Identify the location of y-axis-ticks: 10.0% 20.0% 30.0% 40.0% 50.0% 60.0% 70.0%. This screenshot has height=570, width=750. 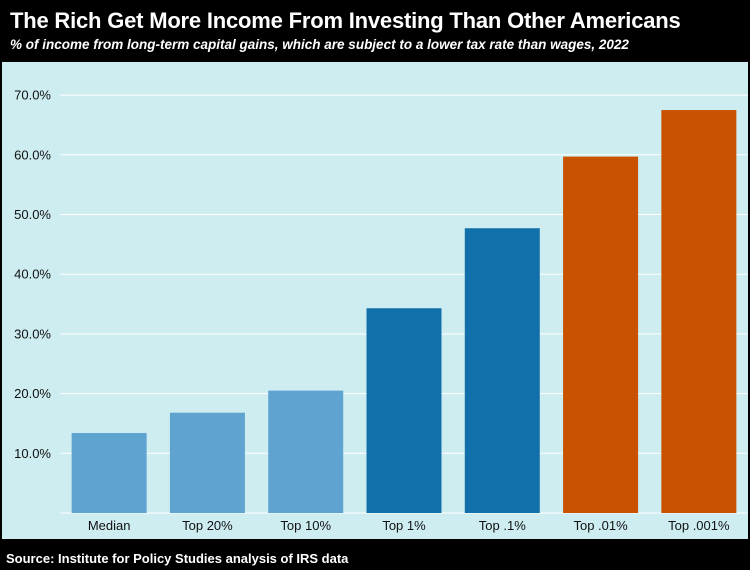
(32, 274).